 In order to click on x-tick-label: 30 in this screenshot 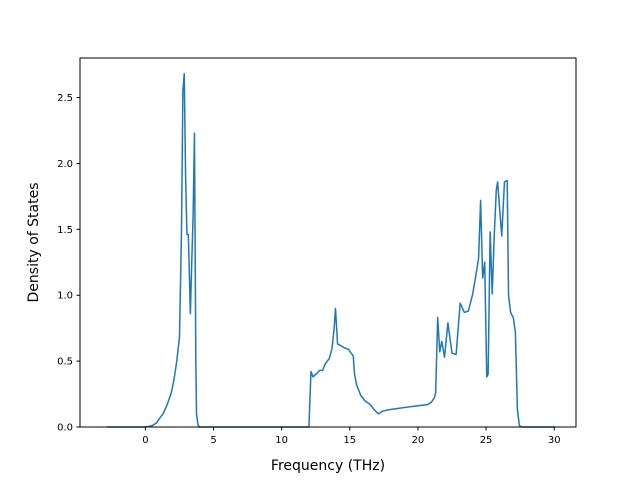, I will do `click(554, 440)`.